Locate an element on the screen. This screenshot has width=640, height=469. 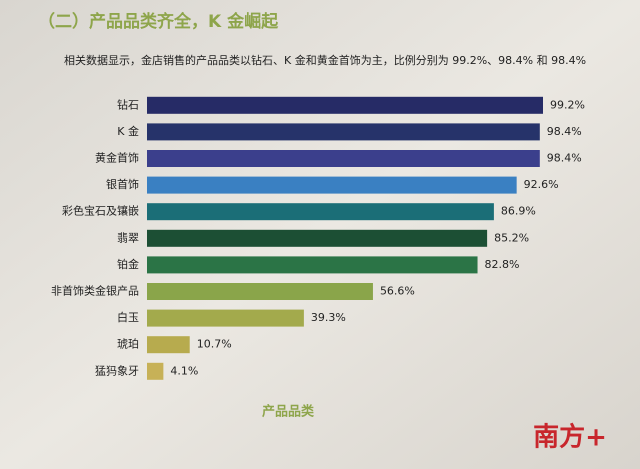
value-label: 10.7% is located at coordinates (214, 344).